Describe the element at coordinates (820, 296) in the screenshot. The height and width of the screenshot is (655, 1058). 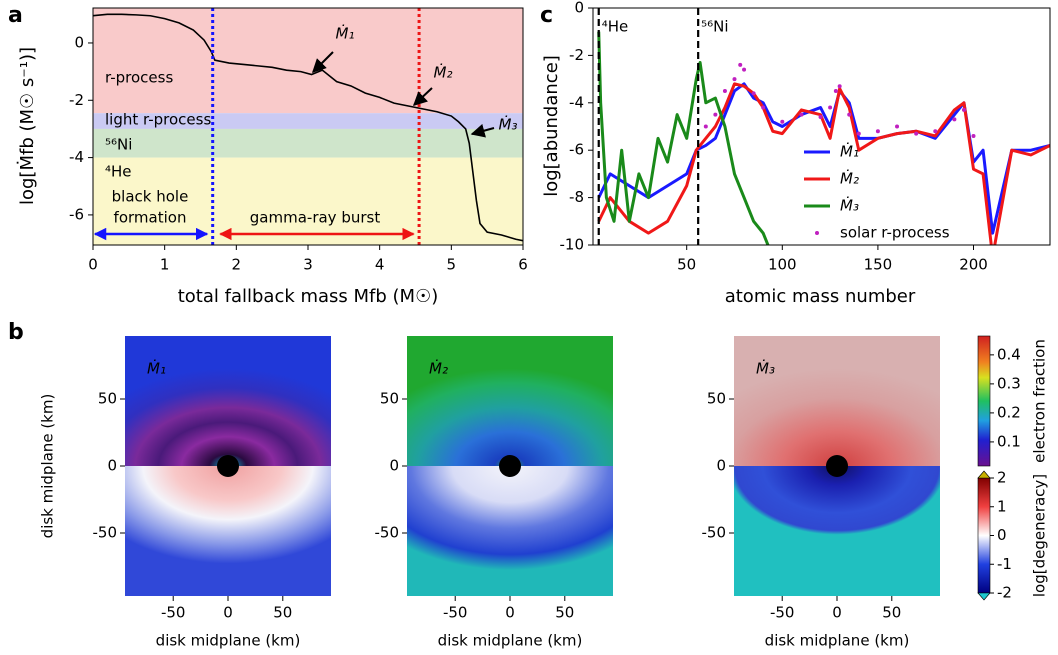
I see `x-axis-label: atomic mass number` at that location.